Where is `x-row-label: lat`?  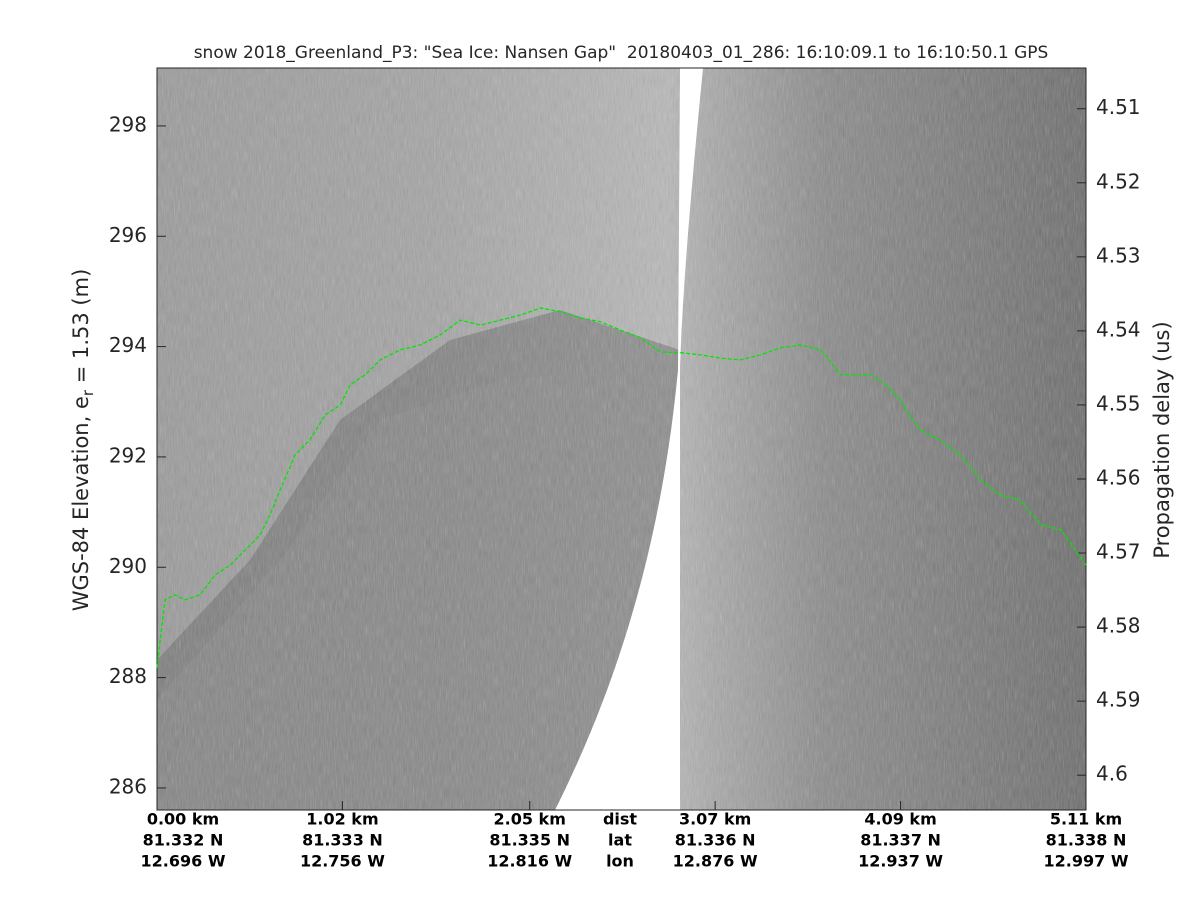 x-row-label: lat is located at coordinates (620, 840).